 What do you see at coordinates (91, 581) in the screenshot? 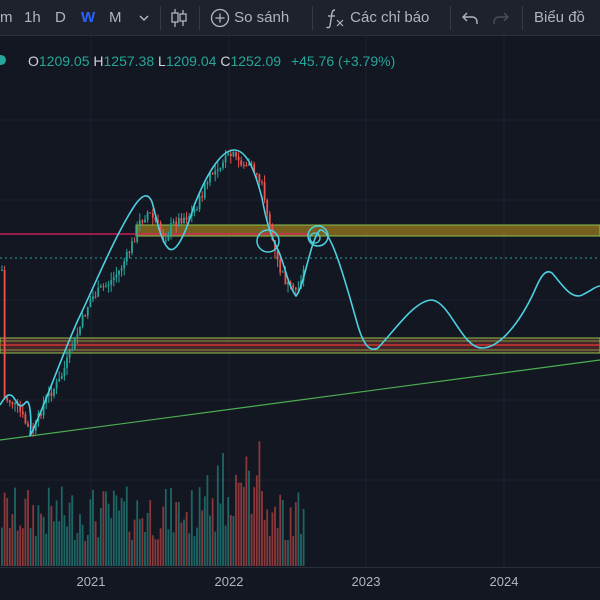
I see `time-axis-label: 2021` at bounding box center [91, 581].